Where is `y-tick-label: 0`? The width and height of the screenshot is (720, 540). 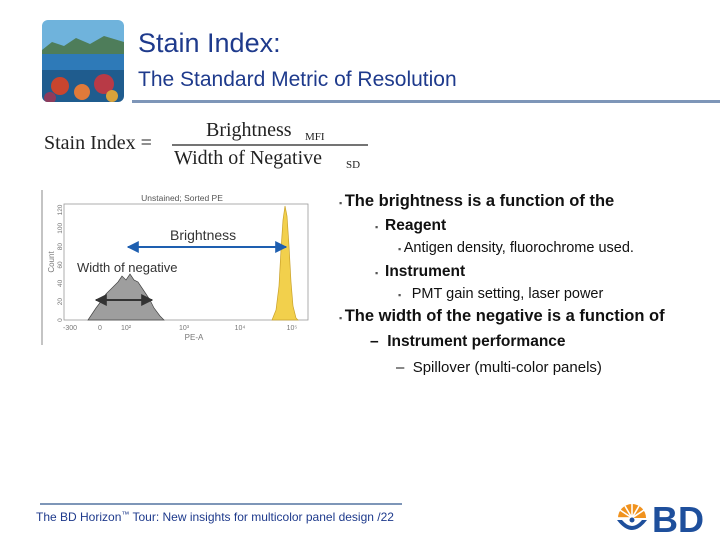 y-tick-label: 0 is located at coordinates (60, 320).